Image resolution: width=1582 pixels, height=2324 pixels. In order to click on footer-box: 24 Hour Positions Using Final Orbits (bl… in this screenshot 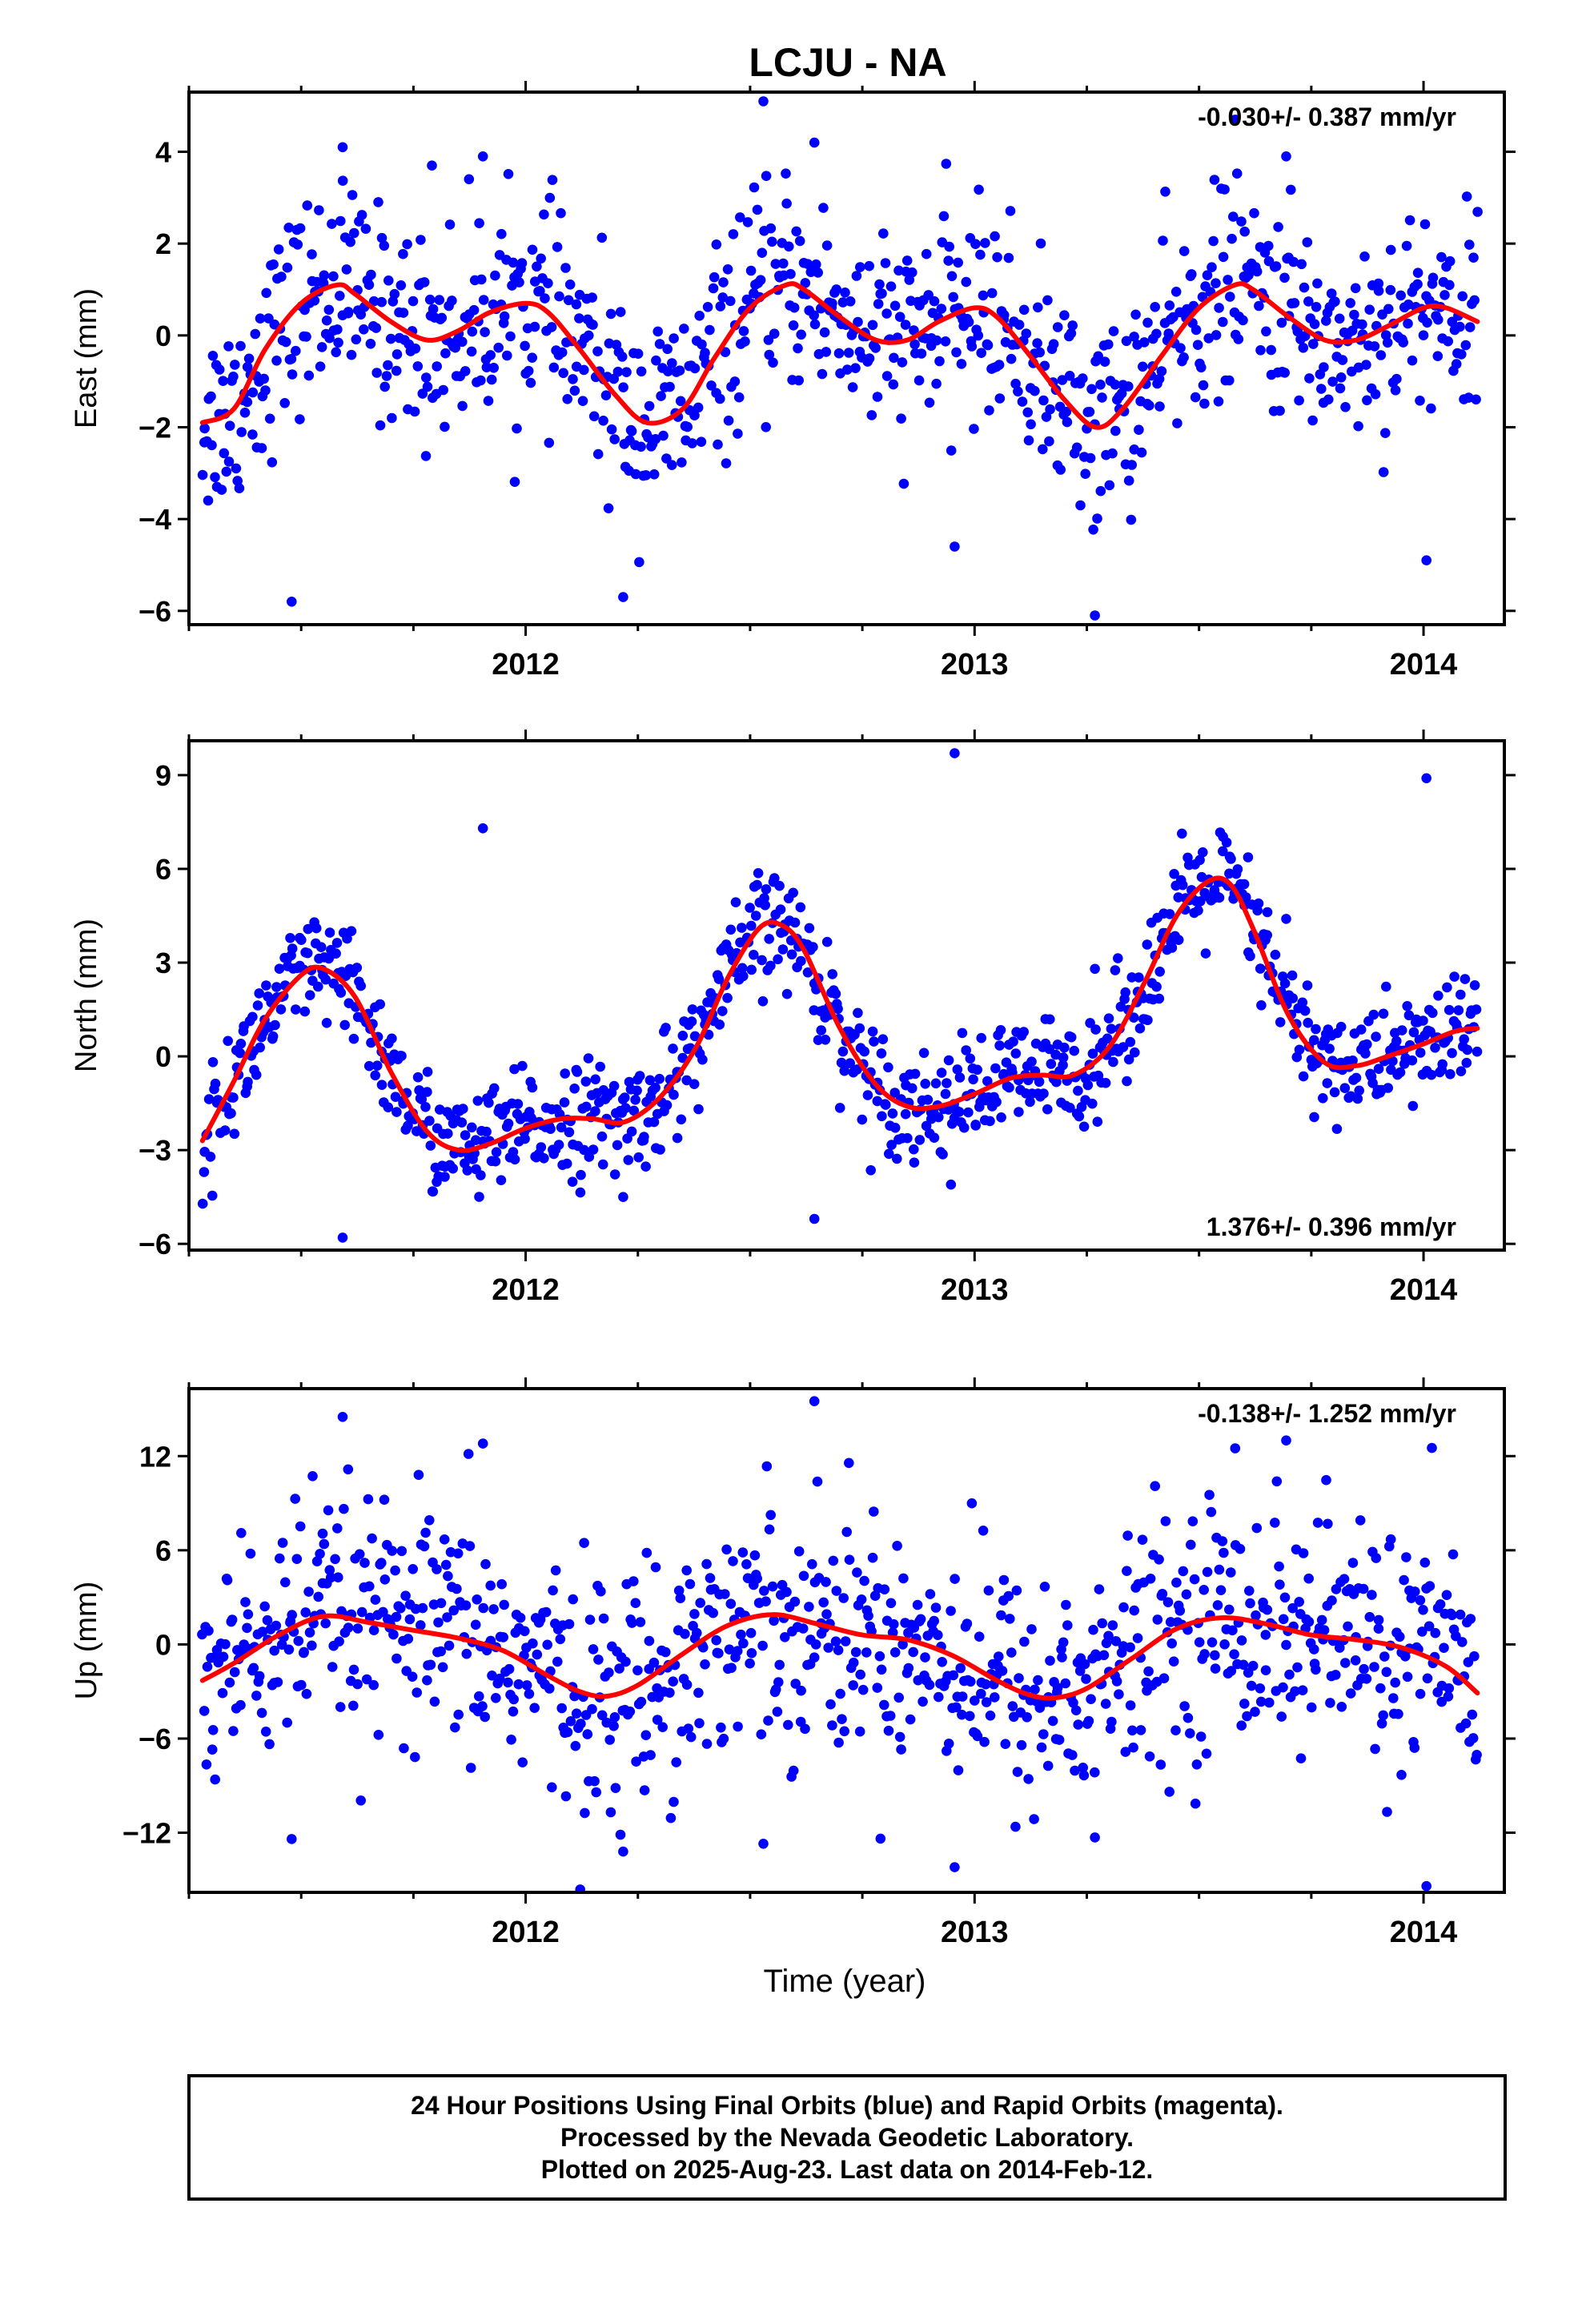, I will do `click(847, 2137)`.